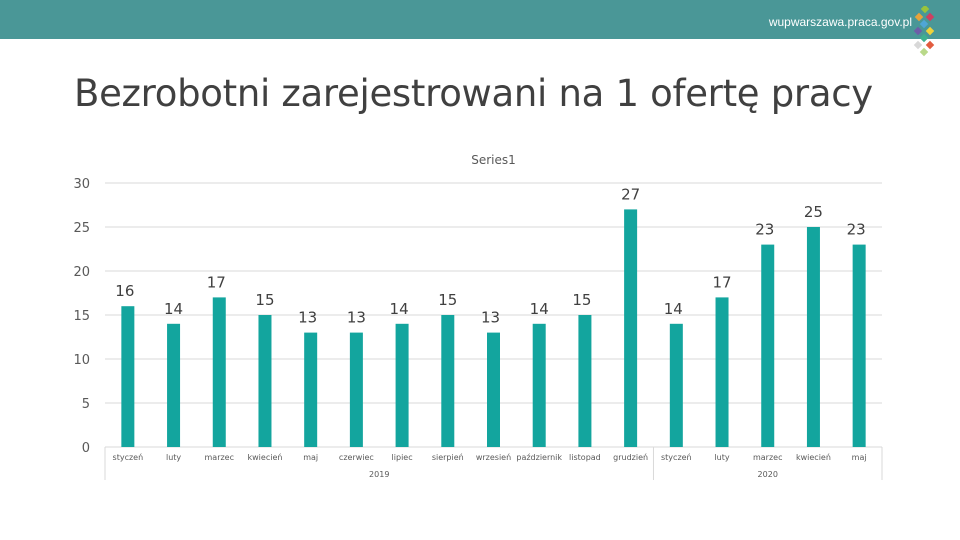  I want to click on data-label: 27, so click(630, 194).